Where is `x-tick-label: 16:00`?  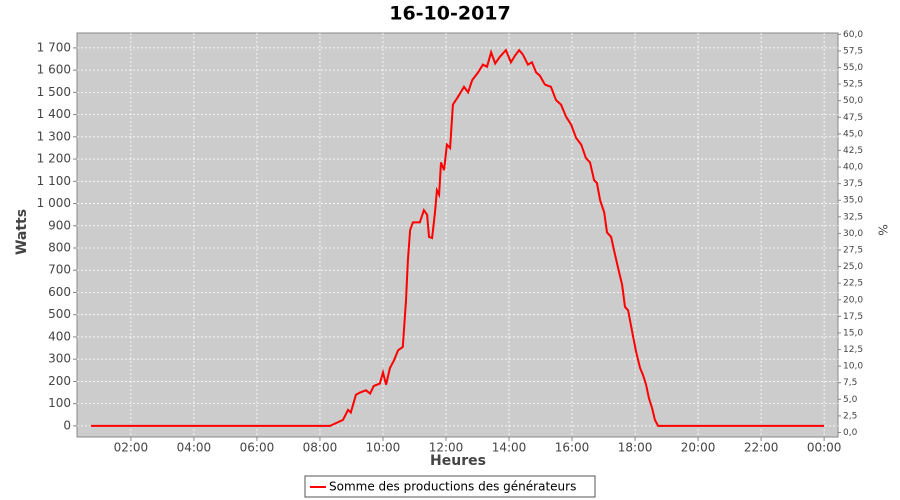
x-tick-label: 16:00 is located at coordinates (572, 448).